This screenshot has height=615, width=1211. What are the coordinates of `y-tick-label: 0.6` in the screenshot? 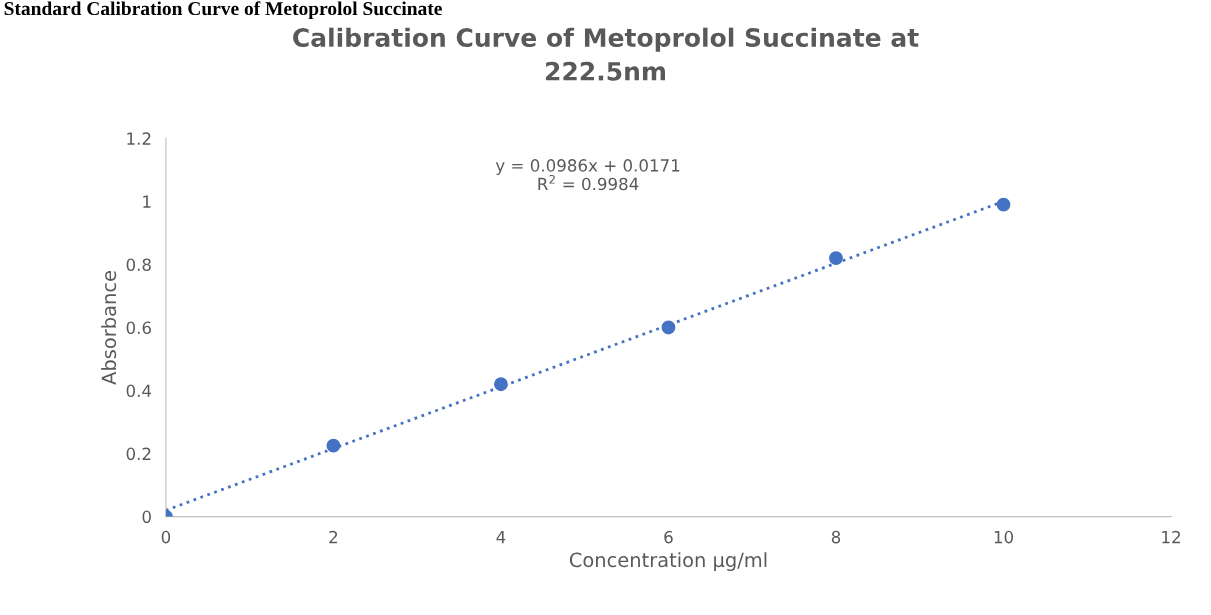 It's located at (138, 328).